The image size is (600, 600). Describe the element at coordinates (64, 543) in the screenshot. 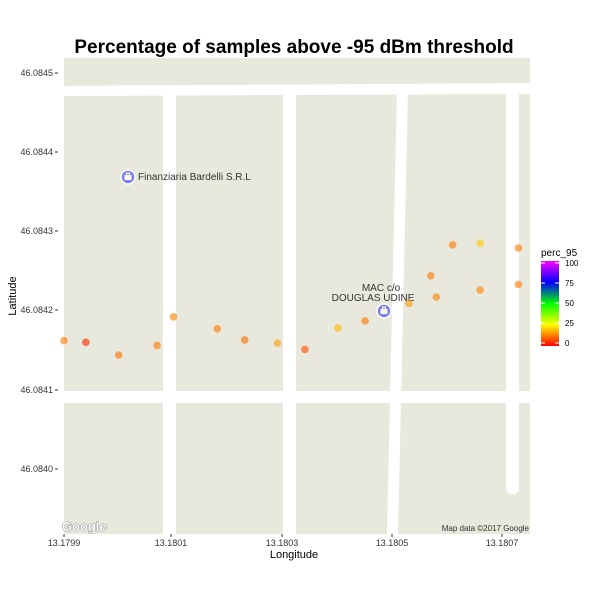

I see `x-tick-label: 13.1799` at that location.